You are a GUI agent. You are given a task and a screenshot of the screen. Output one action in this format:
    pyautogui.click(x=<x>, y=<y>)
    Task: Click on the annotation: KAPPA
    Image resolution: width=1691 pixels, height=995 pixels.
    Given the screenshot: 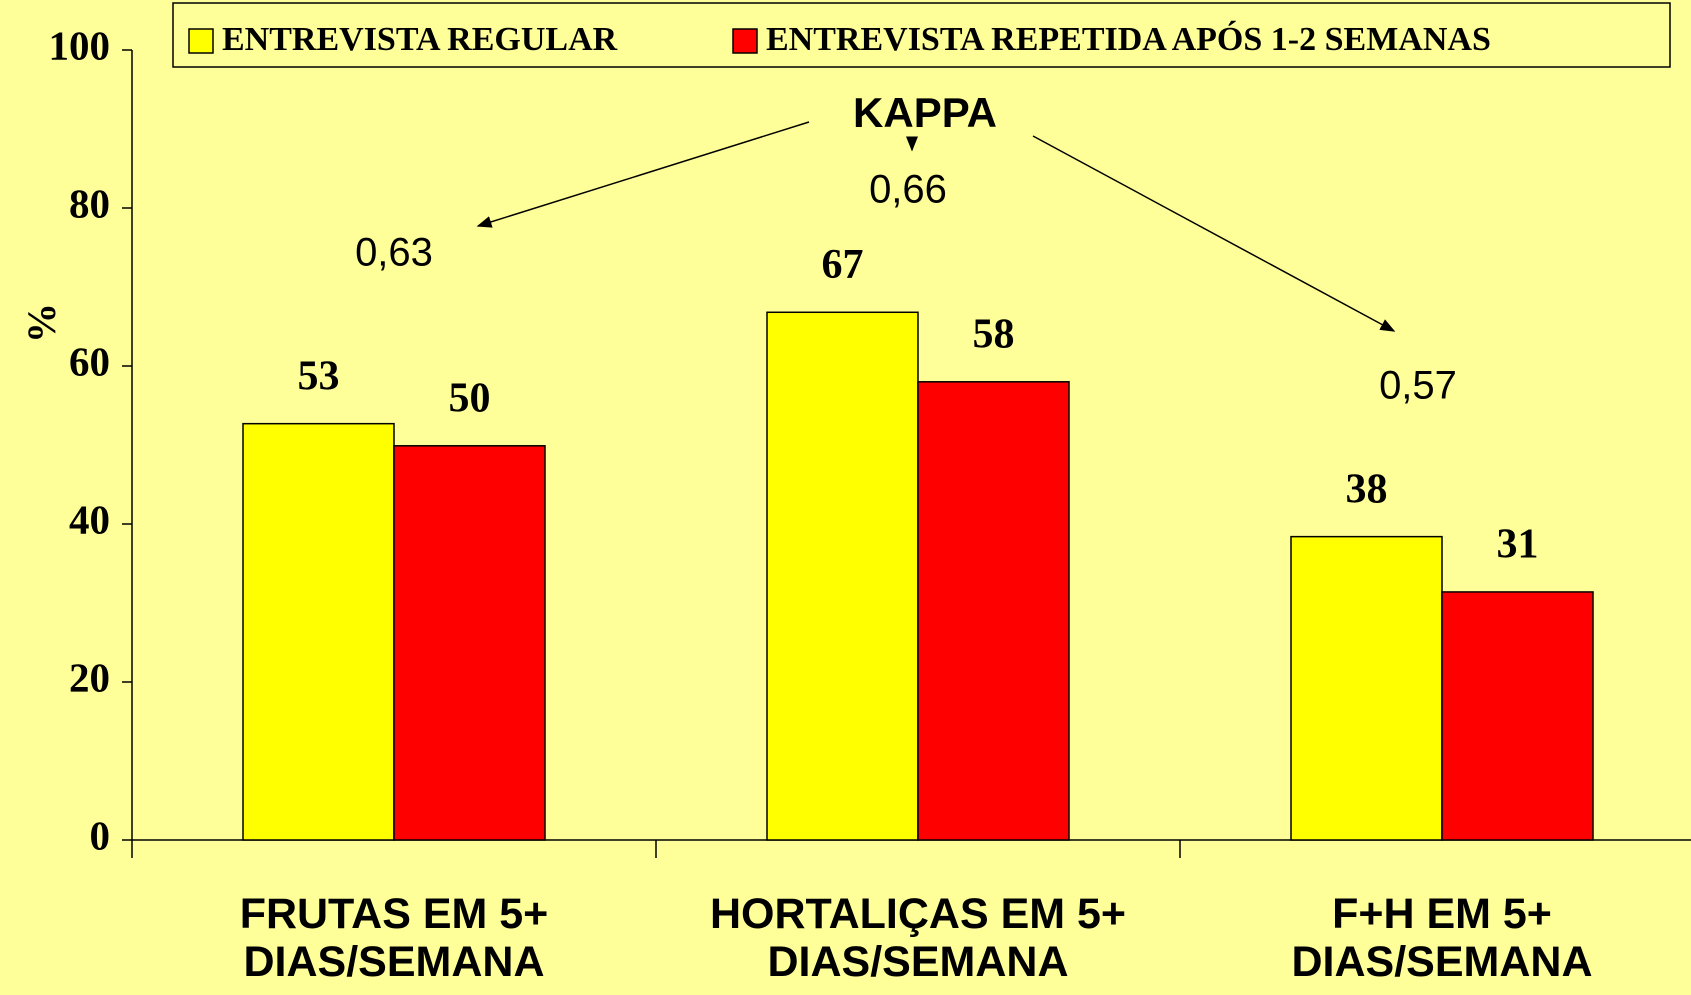 What is the action you would take?
    pyautogui.click(x=925, y=112)
    